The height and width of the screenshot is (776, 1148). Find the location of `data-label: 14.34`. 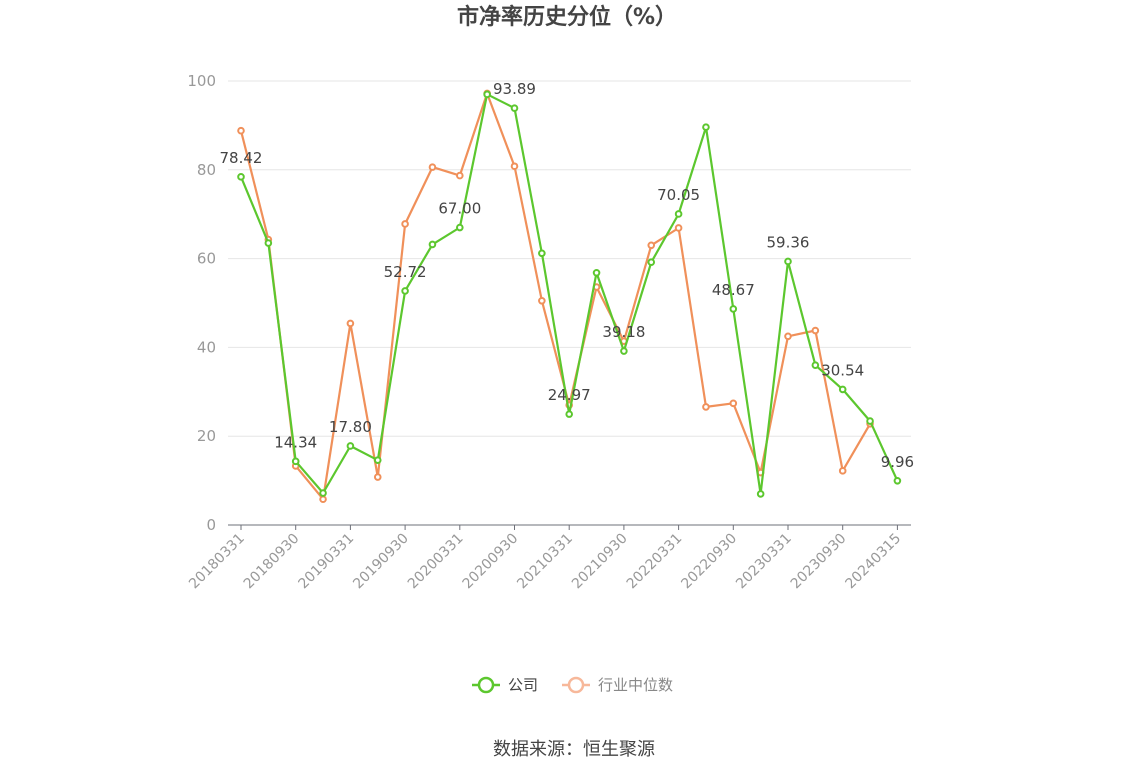

data-label: 14.34 is located at coordinates (295, 442).